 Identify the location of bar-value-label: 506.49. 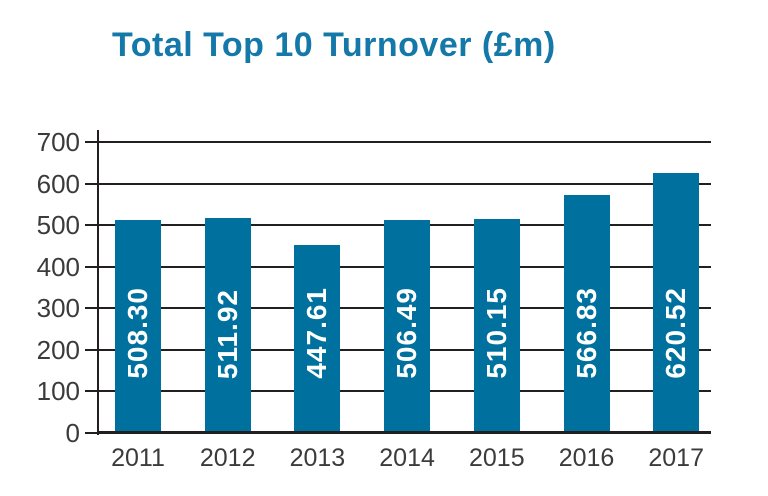
(407, 333).